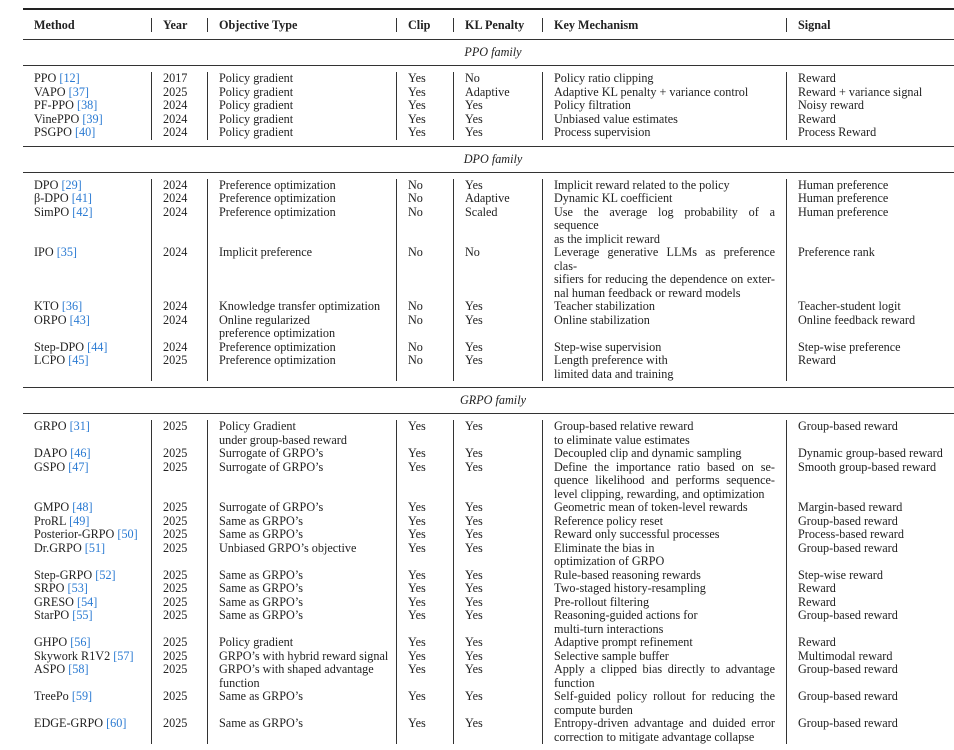  I want to click on method-name: SRPO, so click(49, 588).